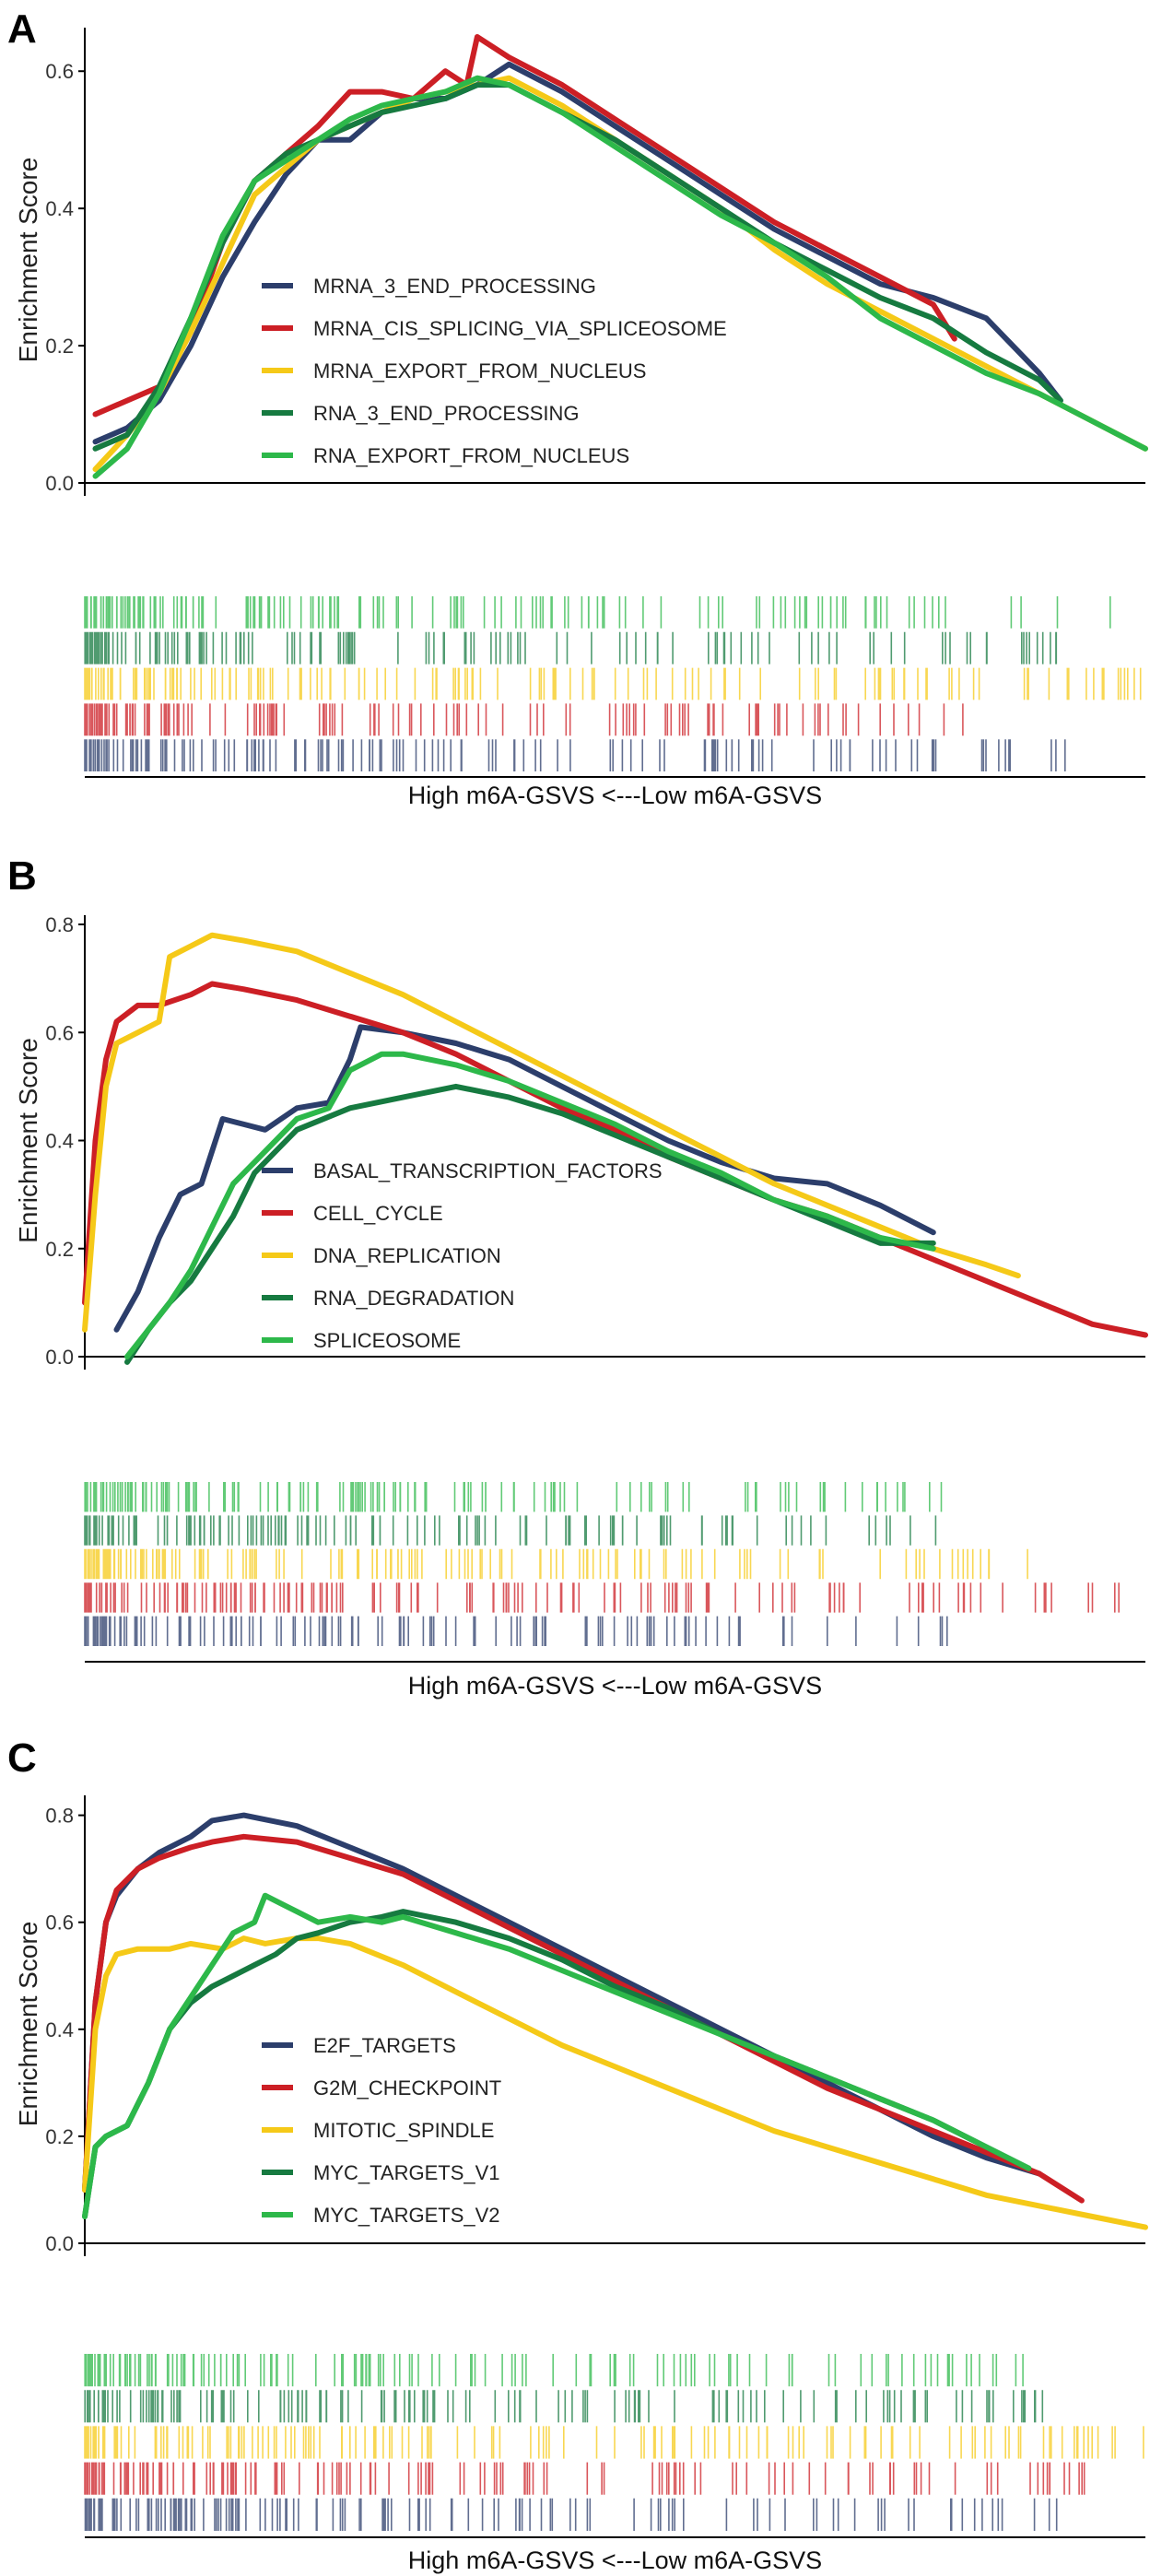 The height and width of the screenshot is (2576, 1150). I want to click on legend-label: CELL_CYCLE, so click(378, 1213).